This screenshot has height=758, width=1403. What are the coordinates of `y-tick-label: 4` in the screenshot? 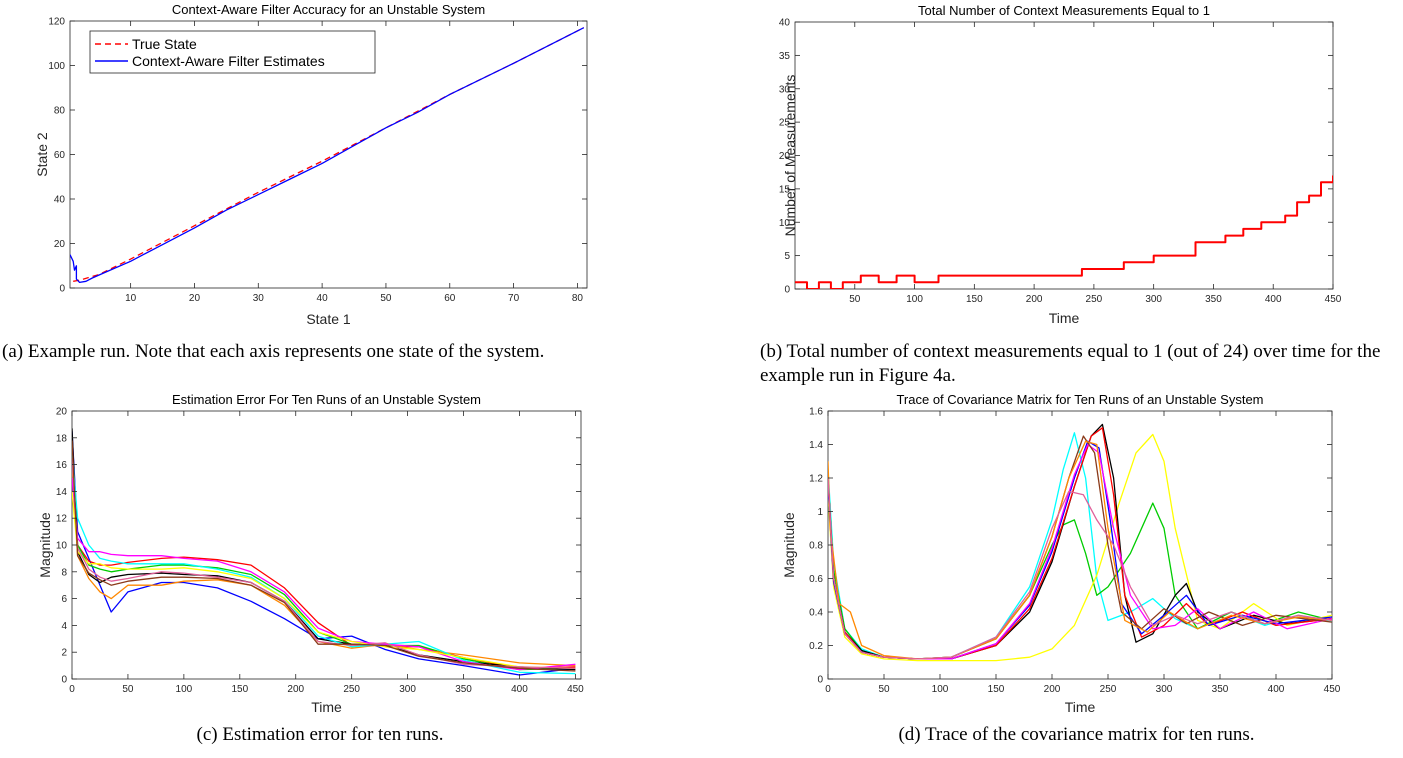 It's located at (64, 626).